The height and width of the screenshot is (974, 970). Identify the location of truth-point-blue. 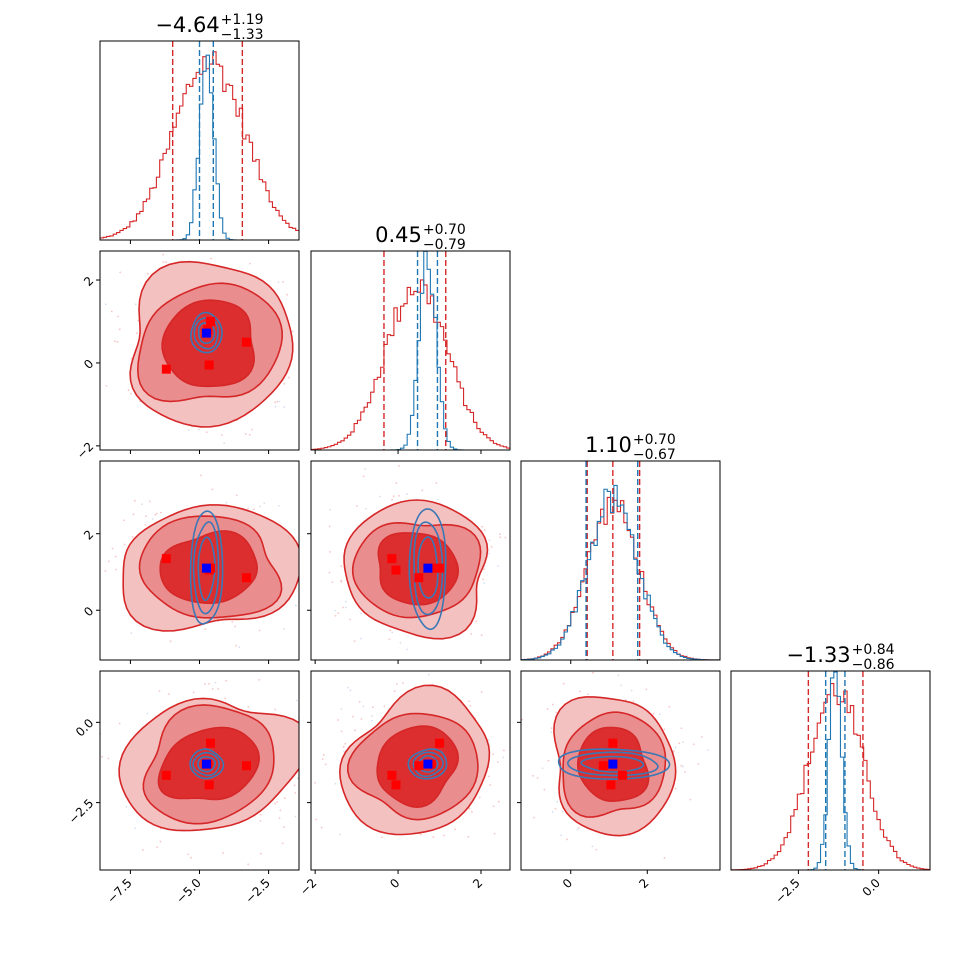
(613, 764).